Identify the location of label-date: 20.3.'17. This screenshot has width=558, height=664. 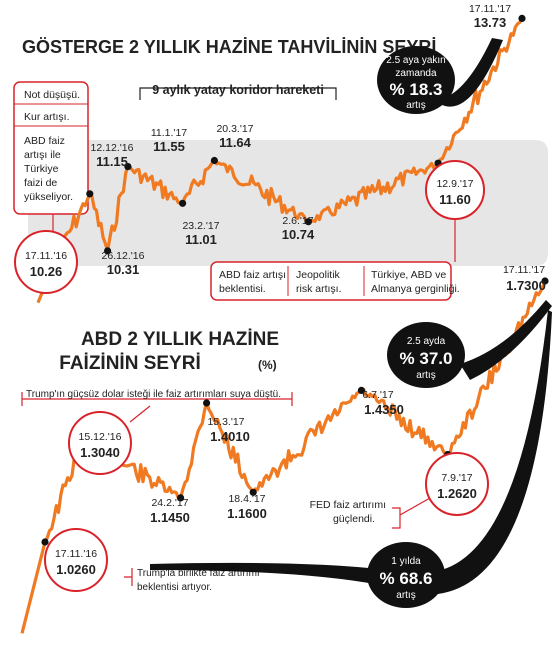
(234, 129).